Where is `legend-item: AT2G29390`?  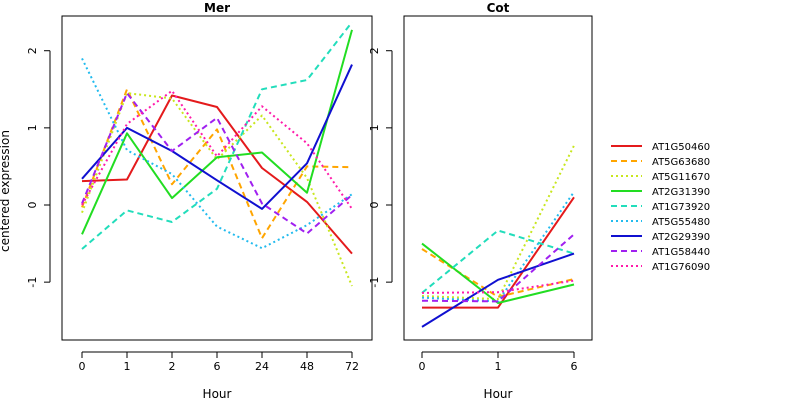 legend-item: AT2G29390 is located at coordinates (660, 237).